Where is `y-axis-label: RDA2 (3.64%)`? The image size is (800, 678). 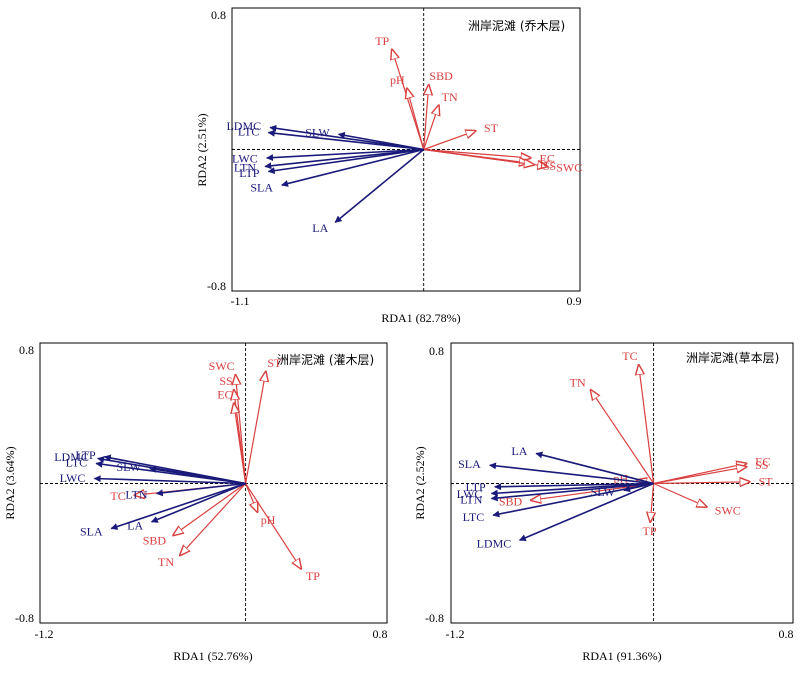 y-axis-label: RDA2 (3.64%) is located at coordinates (10, 482).